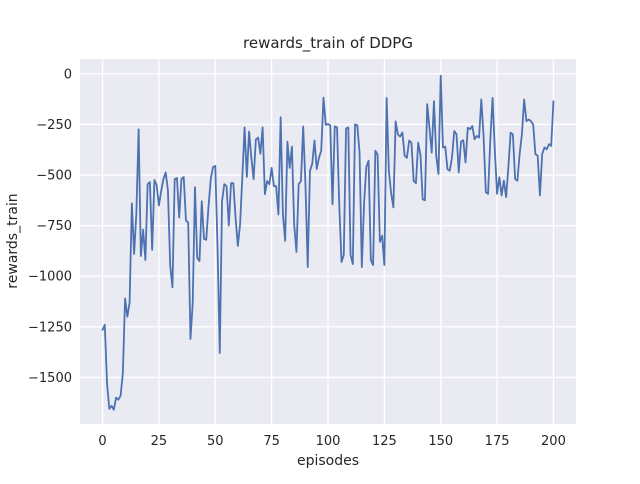 The height and width of the screenshot is (484, 640). Describe the element at coordinates (54, 226) in the screenshot. I see `y-tick-label: −750` at that location.